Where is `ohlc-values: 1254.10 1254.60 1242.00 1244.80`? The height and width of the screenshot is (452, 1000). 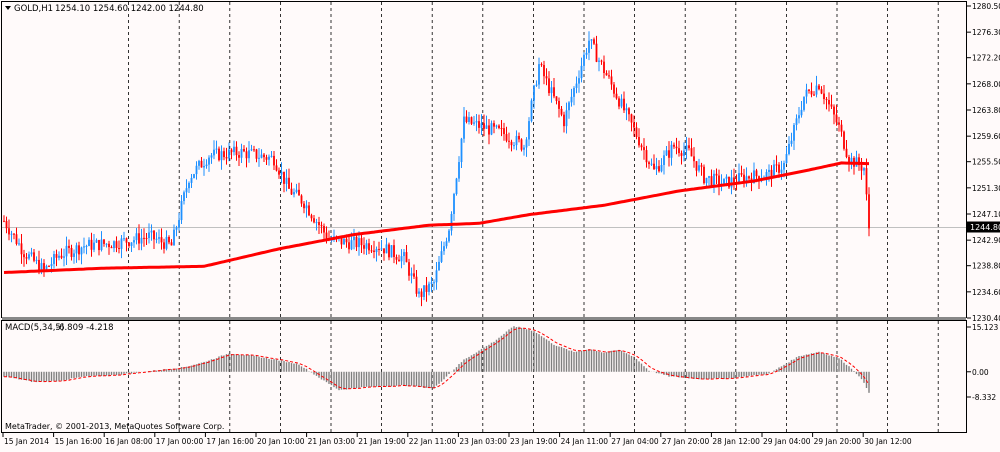
ohlc-values: 1254.10 1254.60 1242.00 1244.80 is located at coordinates (129, 9).